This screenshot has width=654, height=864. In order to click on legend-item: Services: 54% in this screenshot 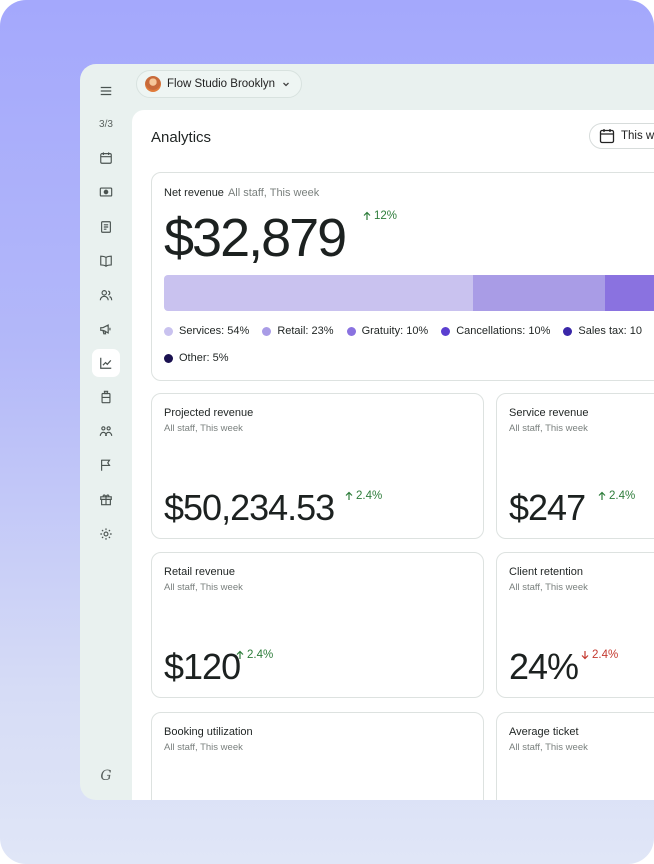, I will do `click(206, 331)`.